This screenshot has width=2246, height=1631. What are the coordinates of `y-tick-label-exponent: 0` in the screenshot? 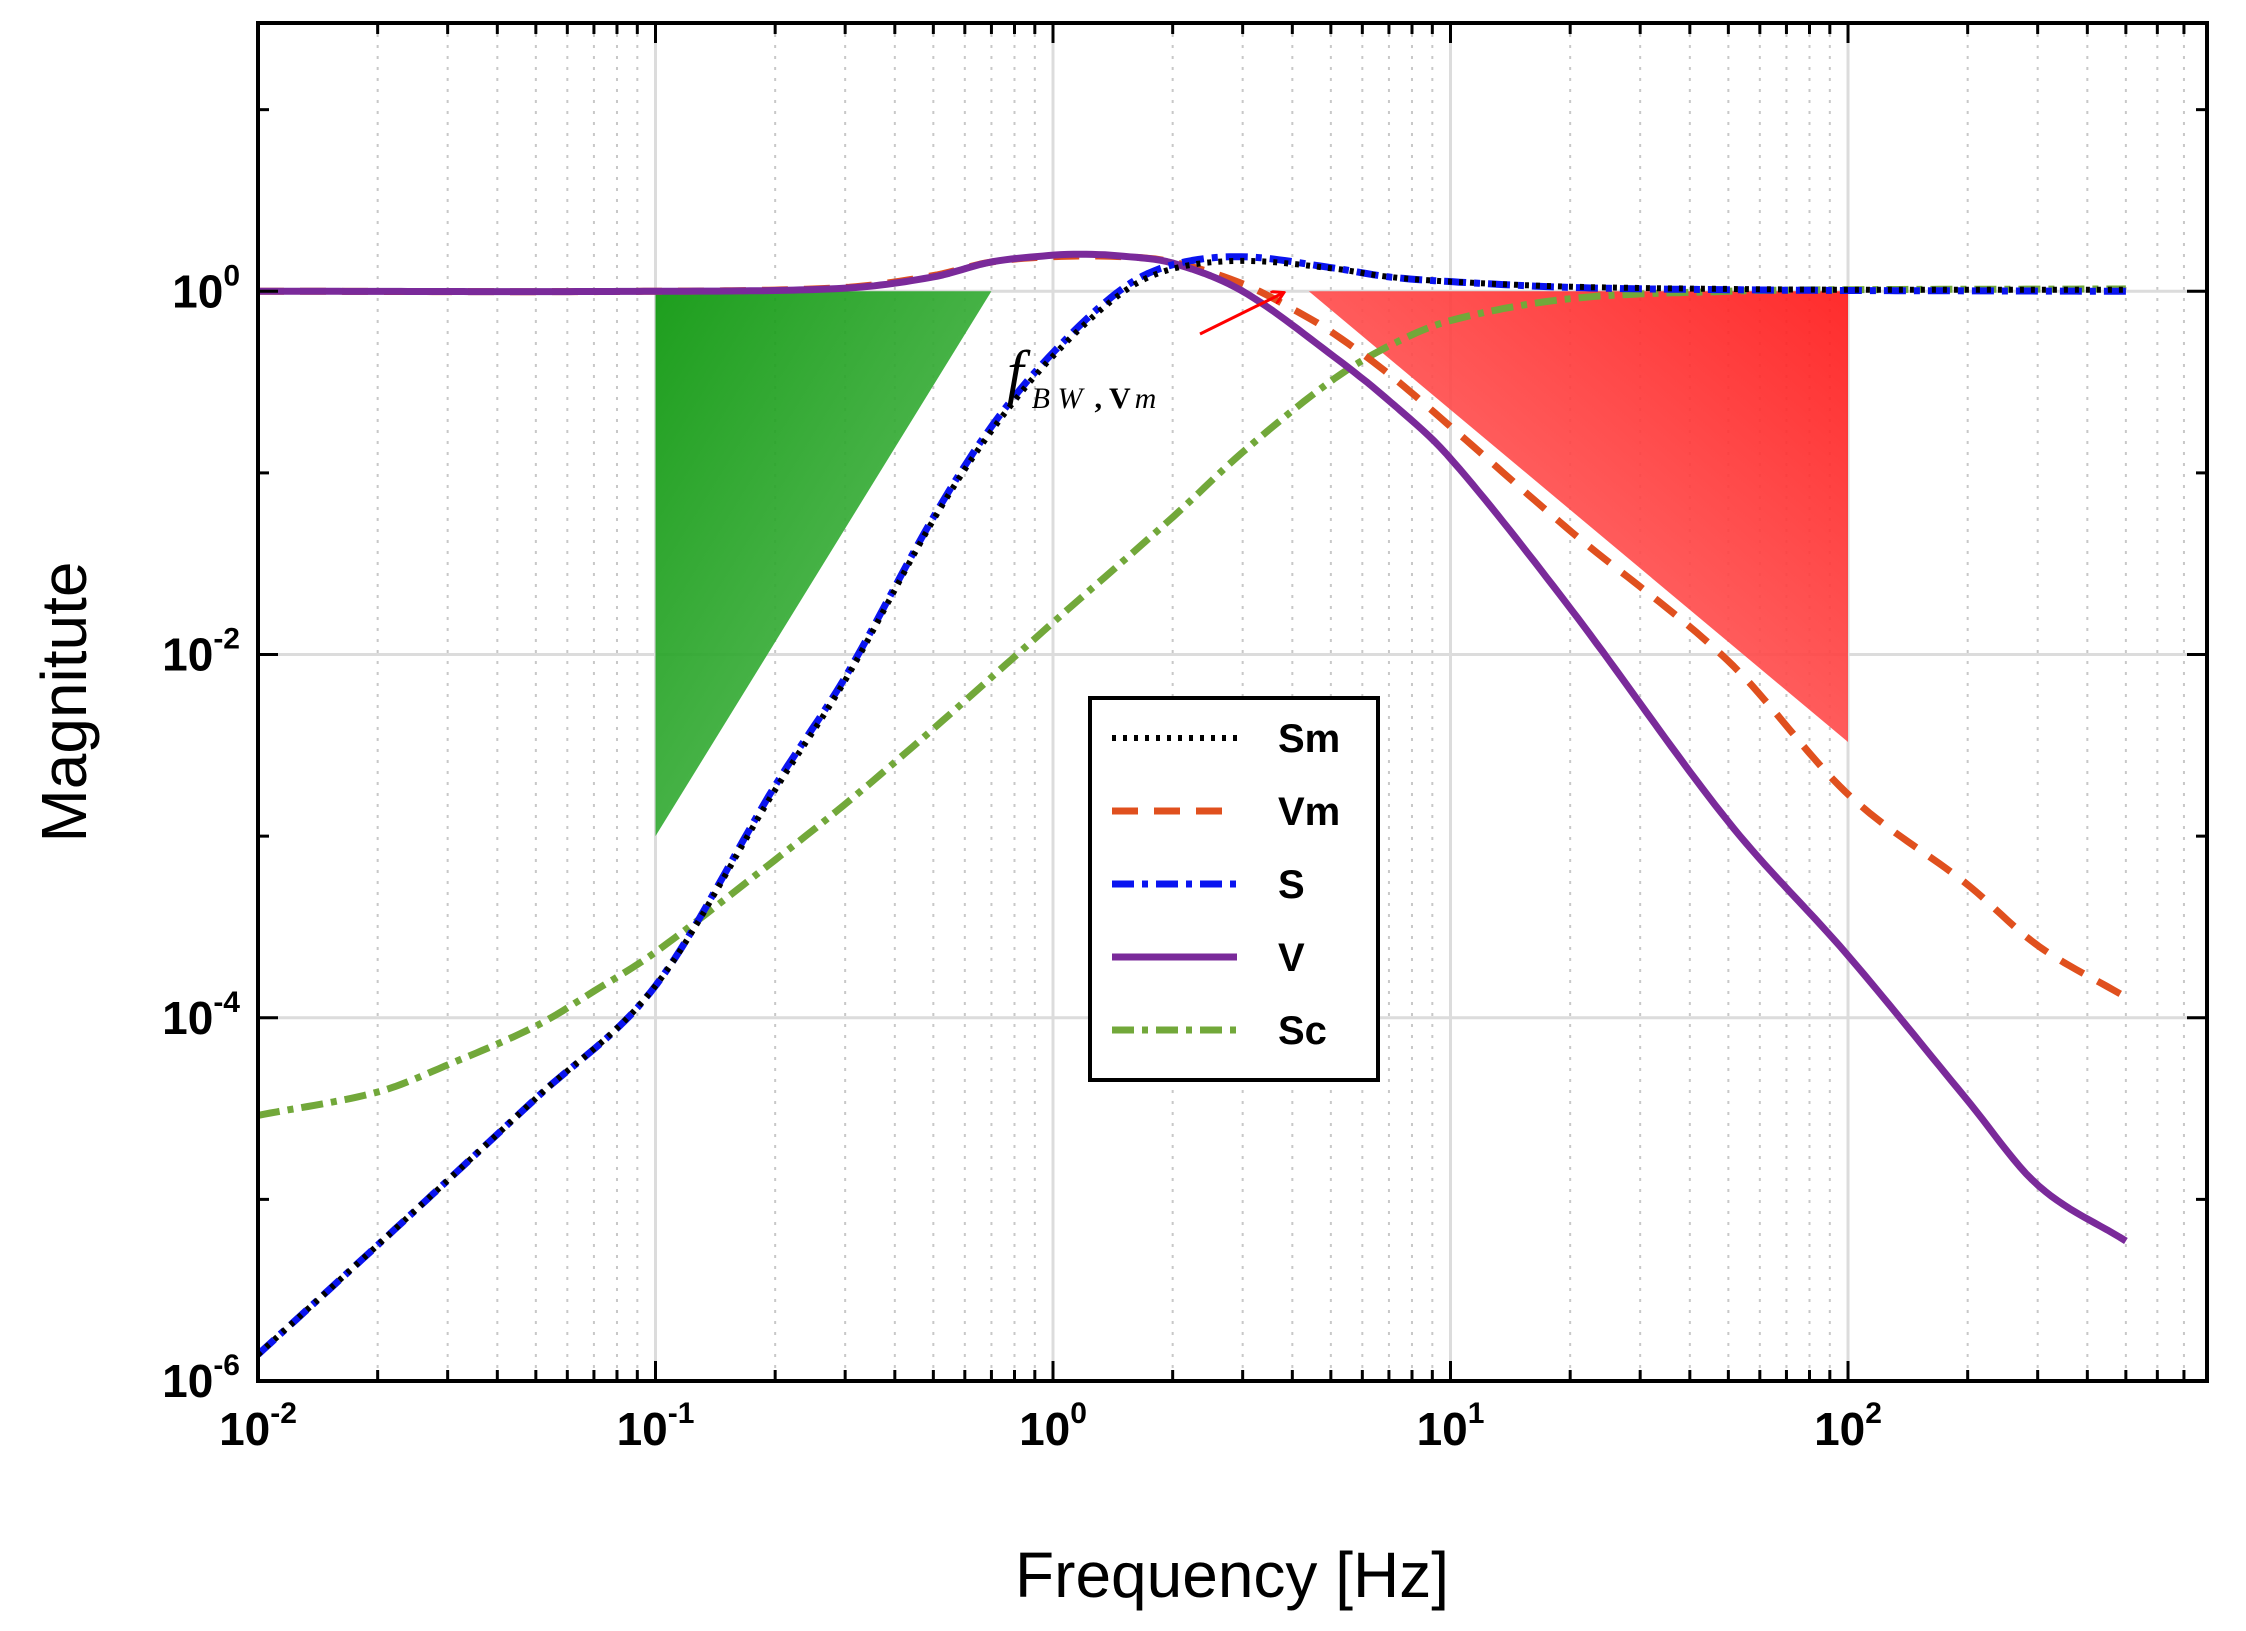 It's located at (231, 275).